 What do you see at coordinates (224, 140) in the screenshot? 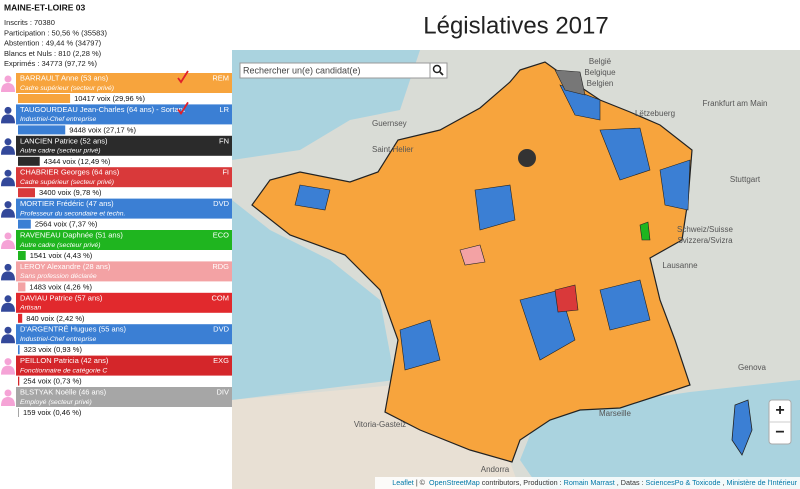
I see `candidate-party: FN` at bounding box center [224, 140].